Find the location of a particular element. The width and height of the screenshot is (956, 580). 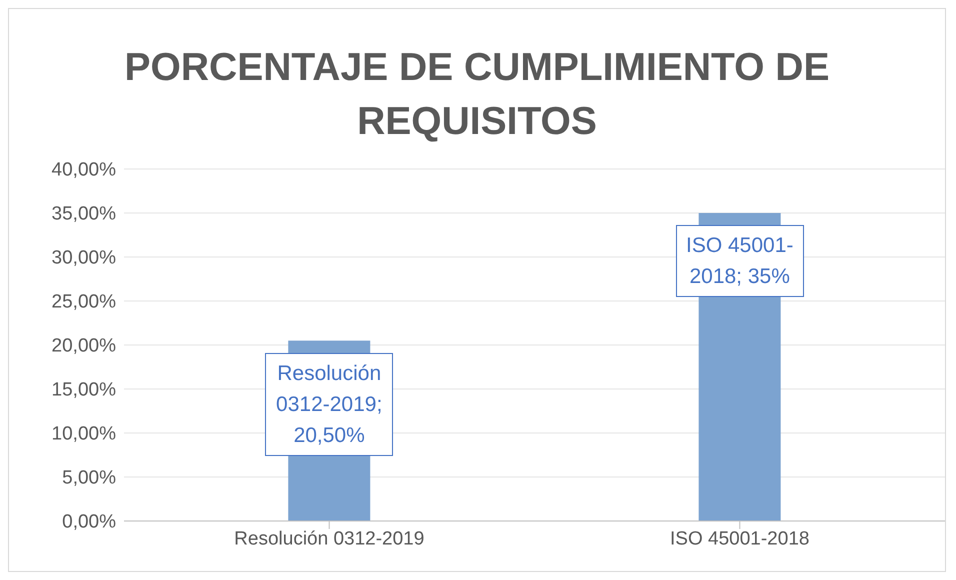

x-tick-label: ISO 45001-2018 is located at coordinates (740, 539).